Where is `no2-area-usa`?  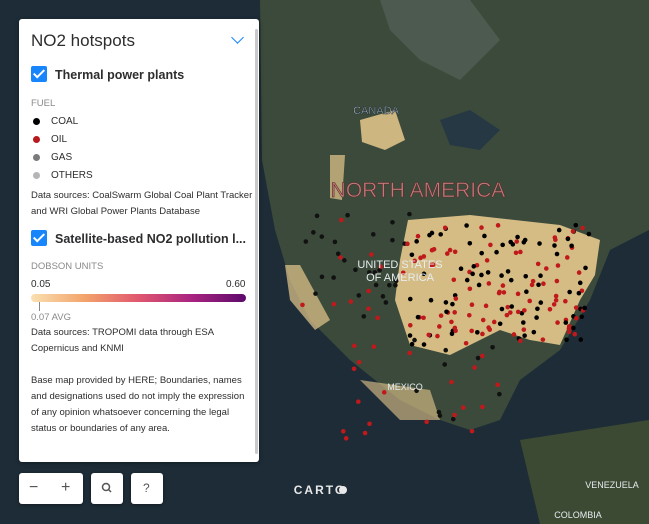 no2-area-usa is located at coordinates (497, 285).